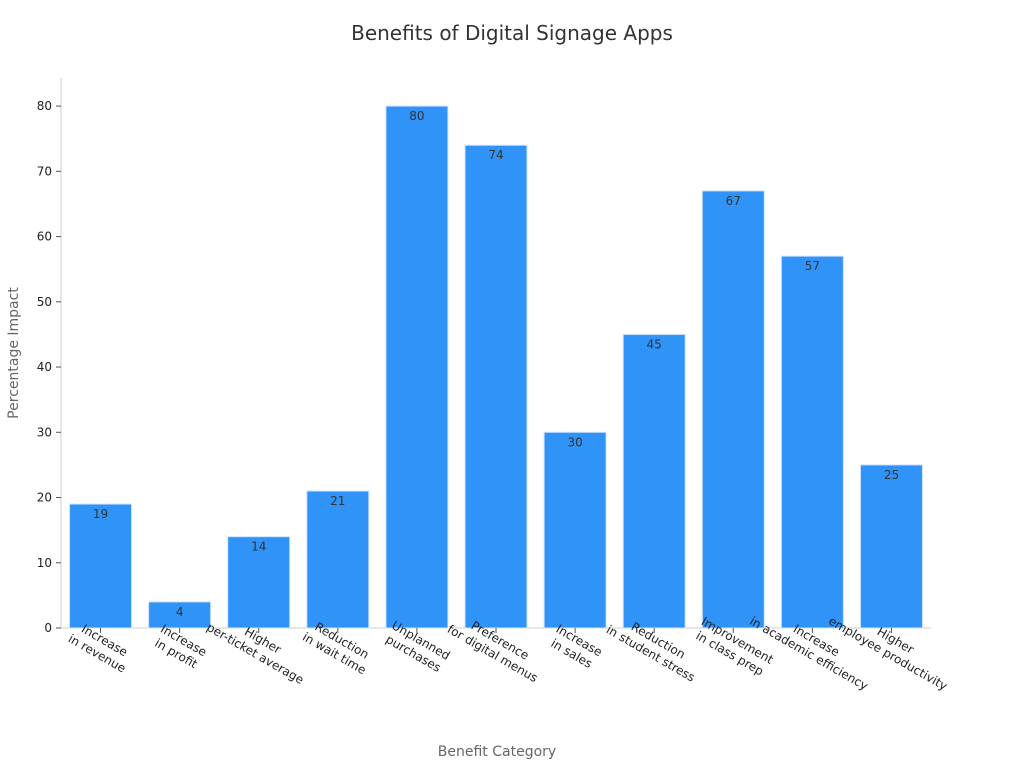 The width and height of the screenshot is (1024, 768). What do you see at coordinates (44, 171) in the screenshot?
I see `y-tick-label: 70` at bounding box center [44, 171].